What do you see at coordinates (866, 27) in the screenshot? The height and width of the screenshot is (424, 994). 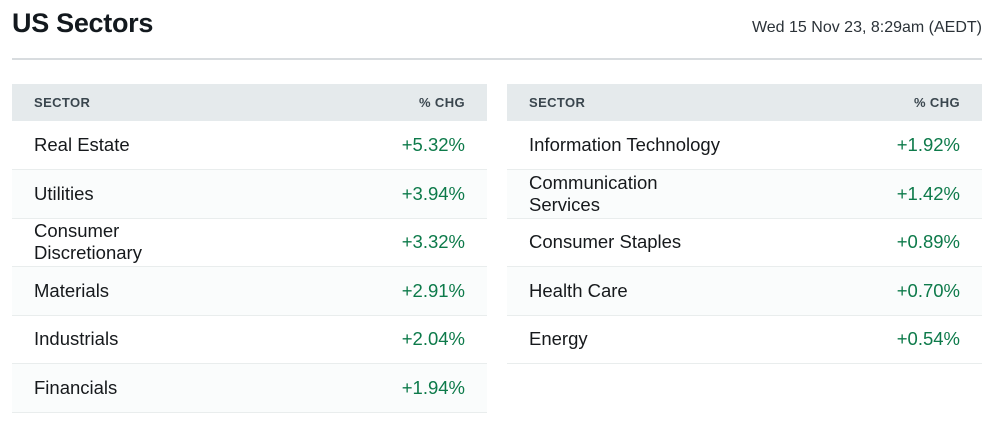 I see `timestamp: Wed 15 Nov 23, 8:29am (AEDT)` at bounding box center [866, 27].